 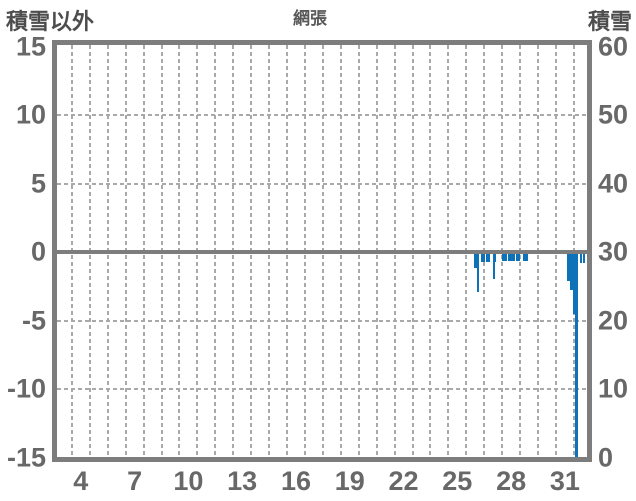 I want to click on x-axis-tick: 28, so click(x=511, y=481).